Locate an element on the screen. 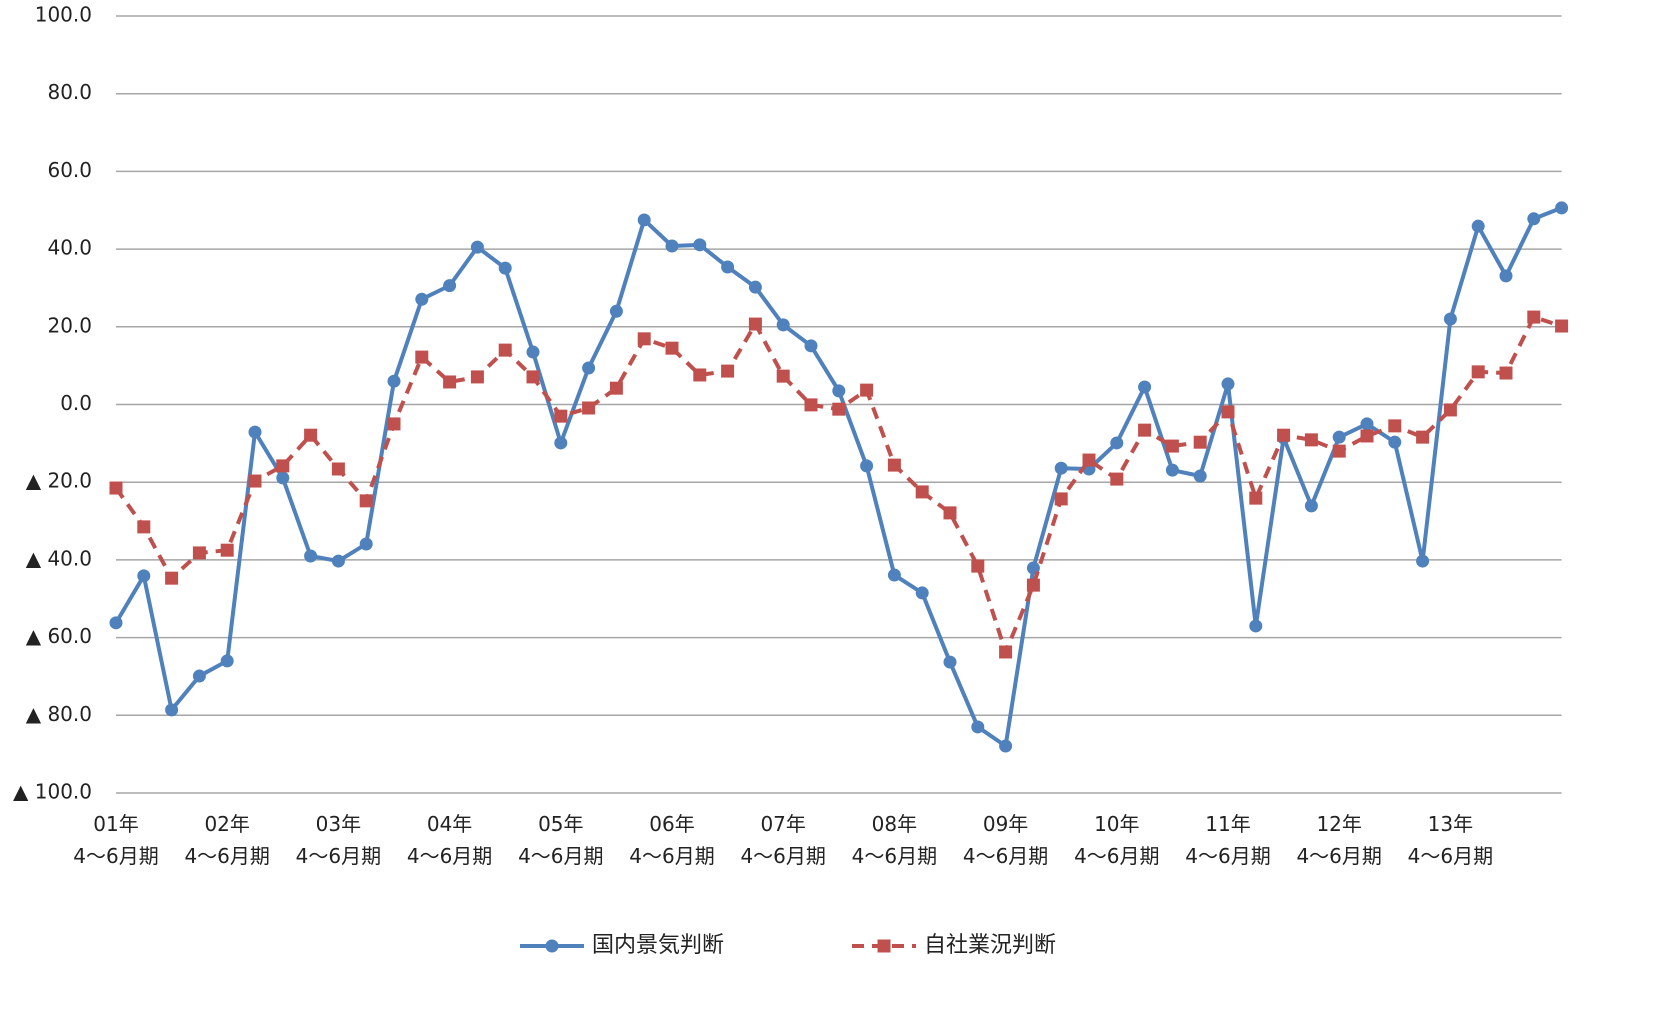 The image size is (1673, 1025). y-tick-label: ▲ 100.0 is located at coordinates (52, 792).